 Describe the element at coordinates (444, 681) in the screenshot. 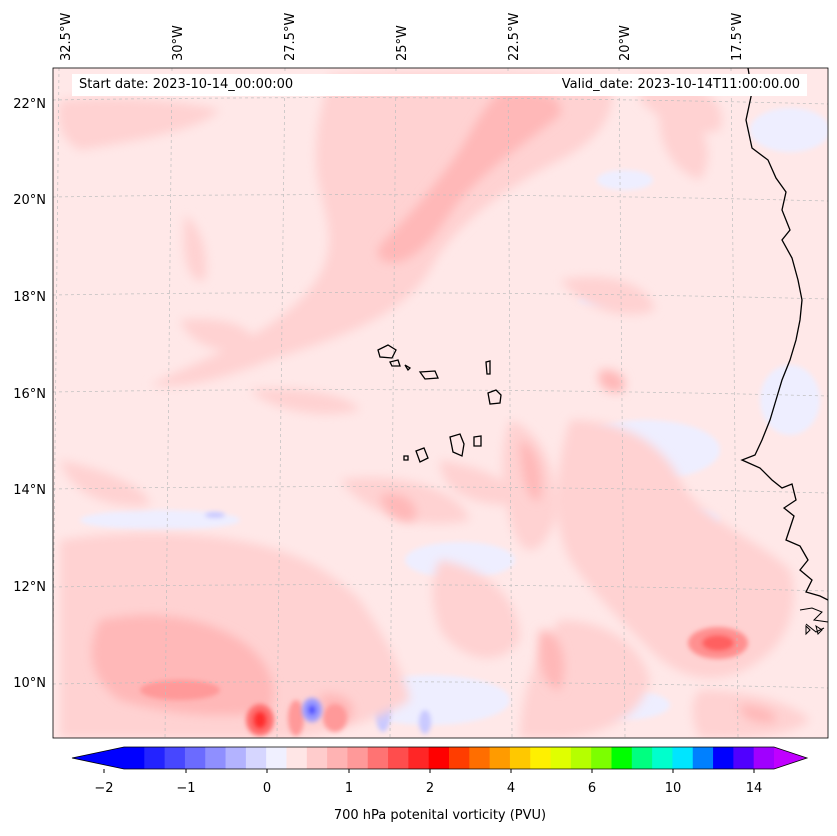

I see `pv-strong-positive-cores` at that location.